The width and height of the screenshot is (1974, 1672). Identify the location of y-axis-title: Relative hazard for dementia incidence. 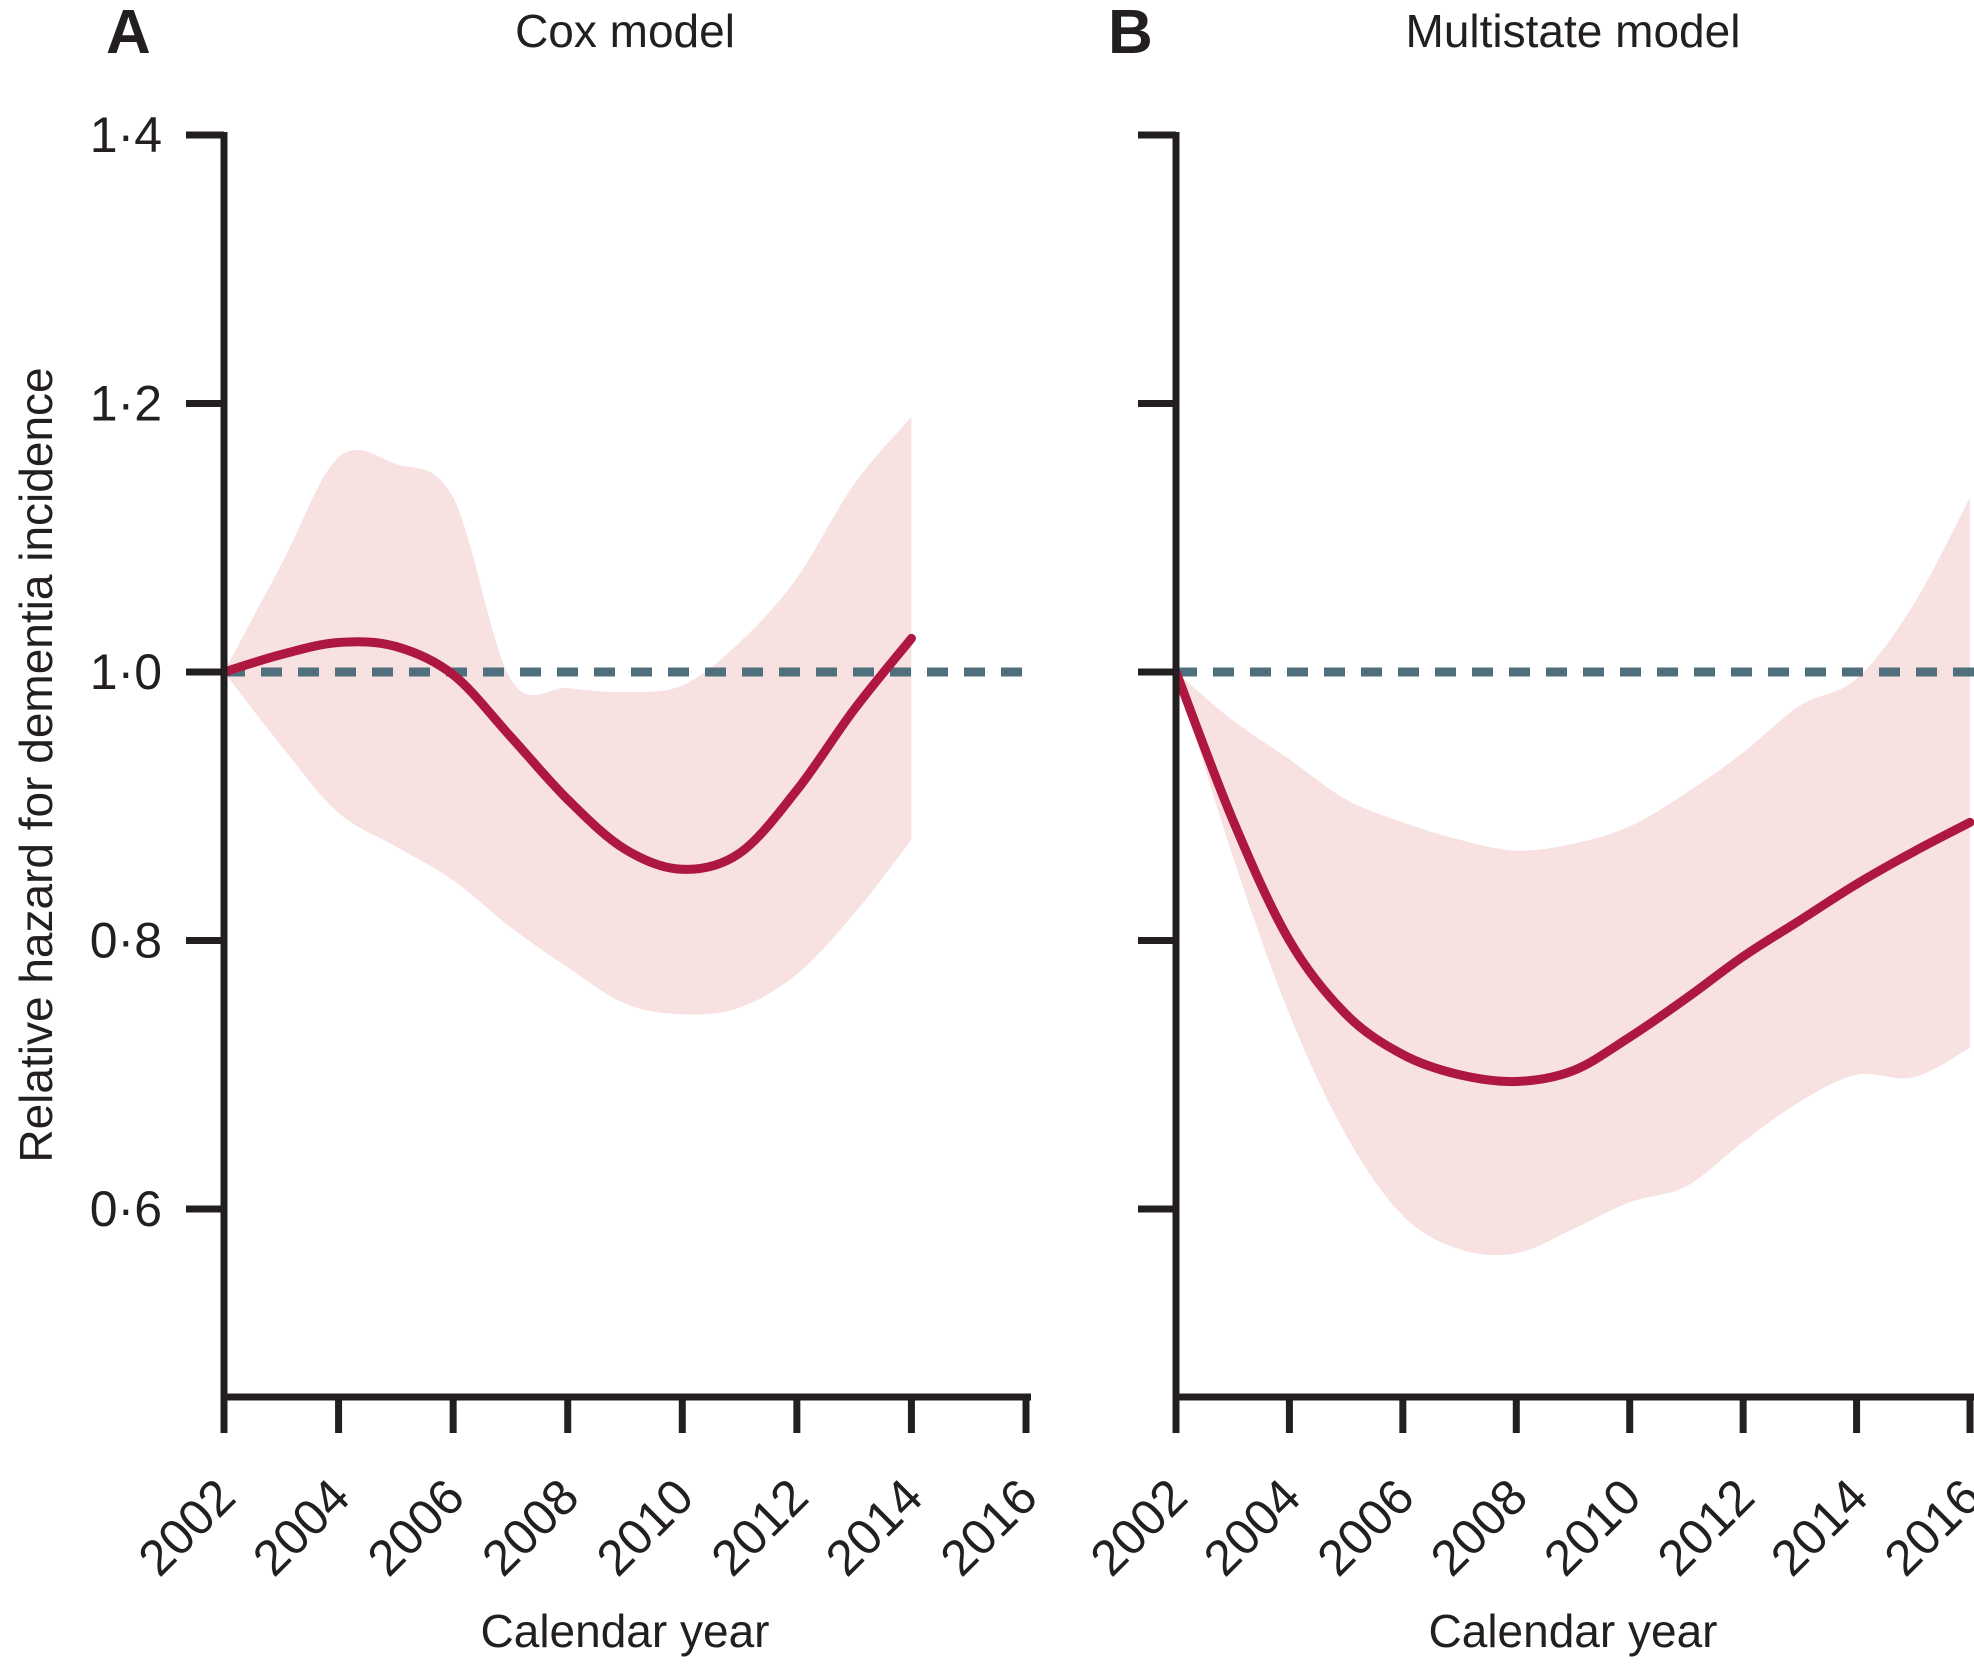
(36, 765).